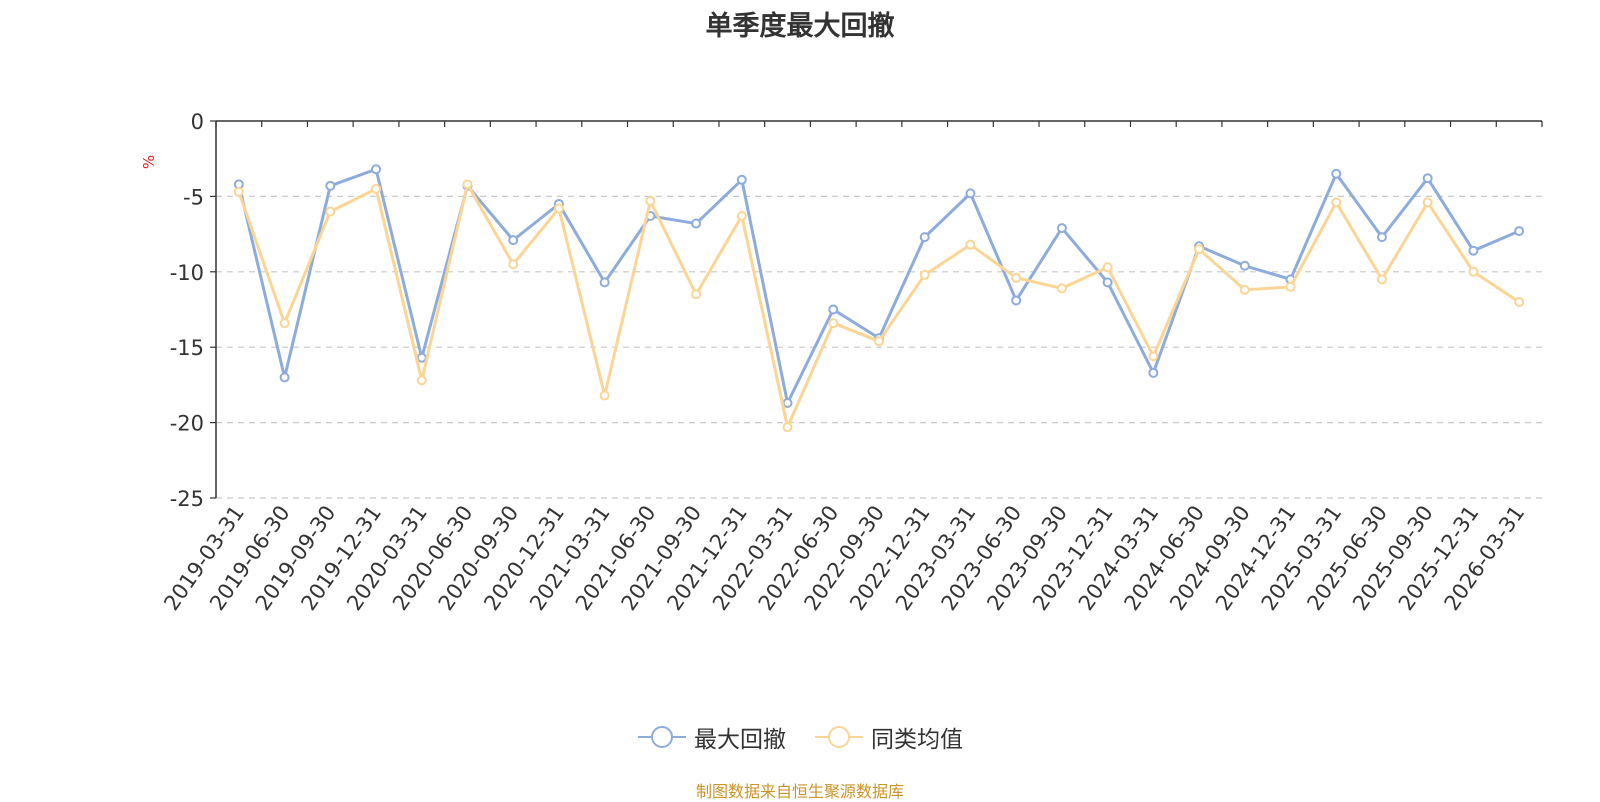  What do you see at coordinates (197, 122) in the screenshot?
I see `y-tick-label: 0` at bounding box center [197, 122].